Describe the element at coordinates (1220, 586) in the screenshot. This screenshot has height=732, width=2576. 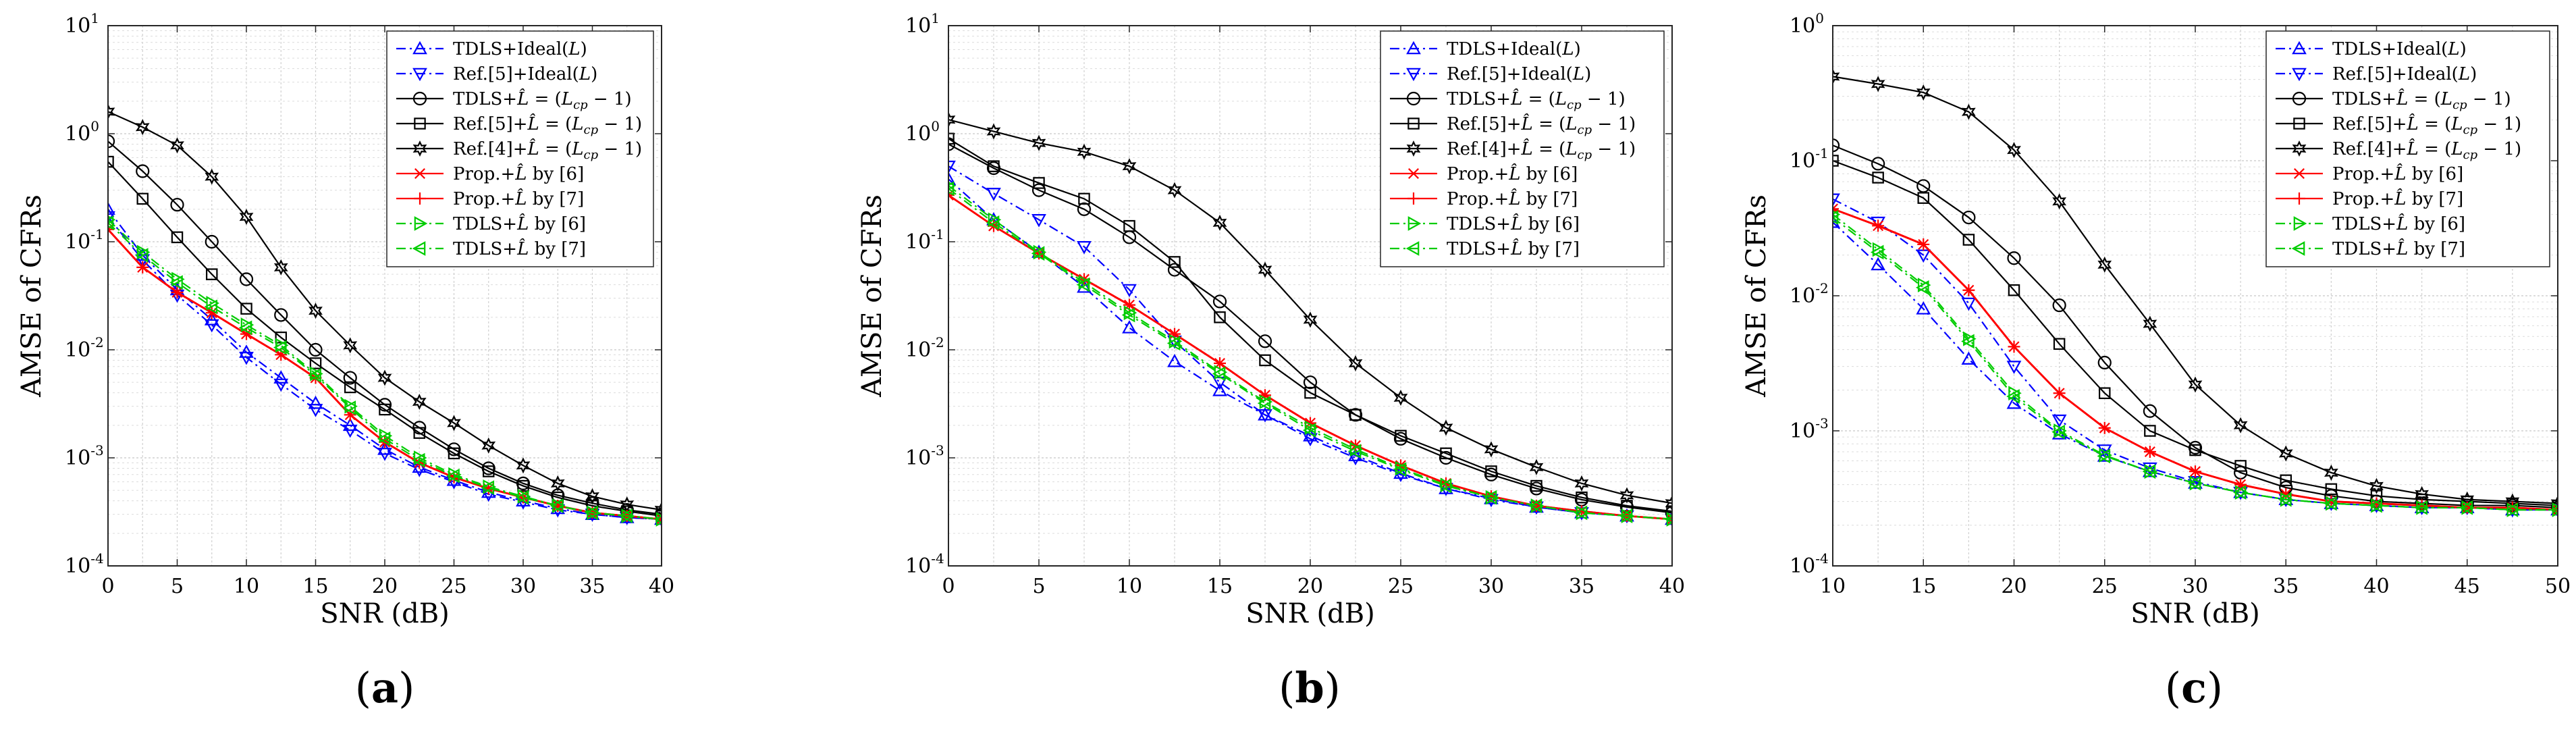
I see `x-tick-label: 15` at that location.